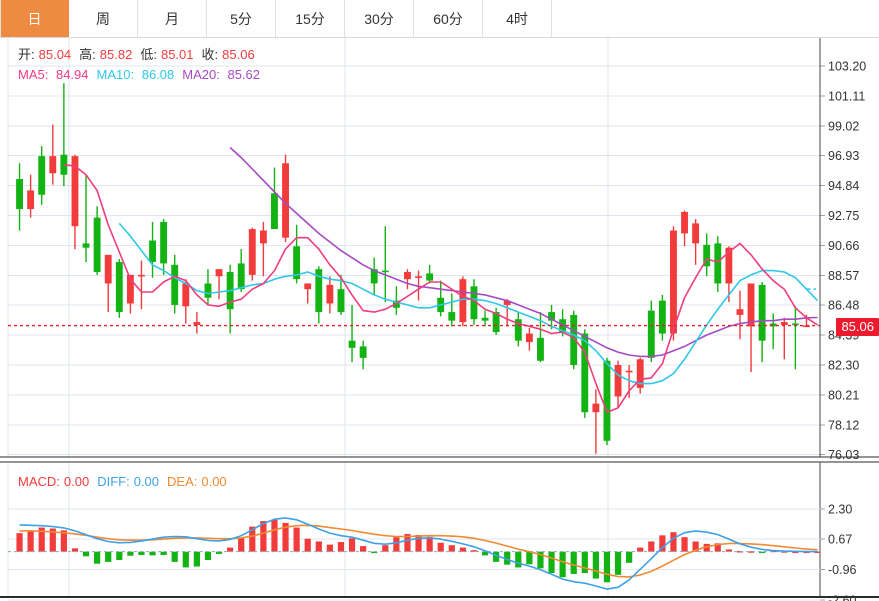 This screenshot has height=601, width=879. What do you see at coordinates (840, 510) in the screenshot?
I see `svg-text: 2.30` at bounding box center [840, 510].